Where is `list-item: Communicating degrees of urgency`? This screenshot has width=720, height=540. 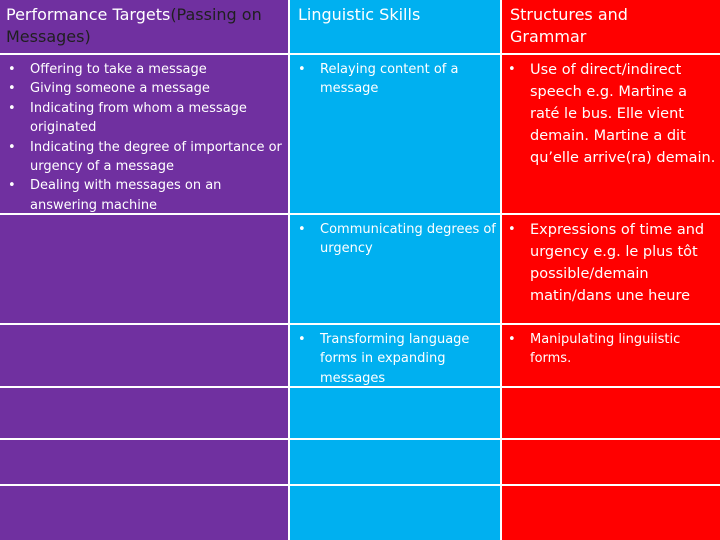 list-item: Communicating degrees of urgency is located at coordinates (396, 239).